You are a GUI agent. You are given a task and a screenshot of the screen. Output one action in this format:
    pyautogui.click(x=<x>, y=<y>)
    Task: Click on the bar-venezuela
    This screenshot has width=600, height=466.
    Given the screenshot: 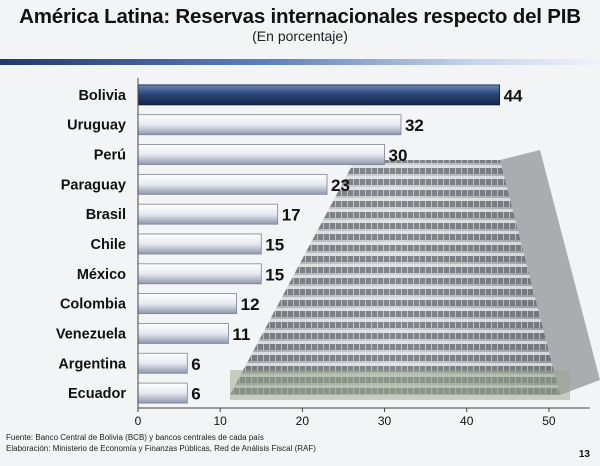 What is the action you would take?
    pyautogui.click(x=183, y=333)
    